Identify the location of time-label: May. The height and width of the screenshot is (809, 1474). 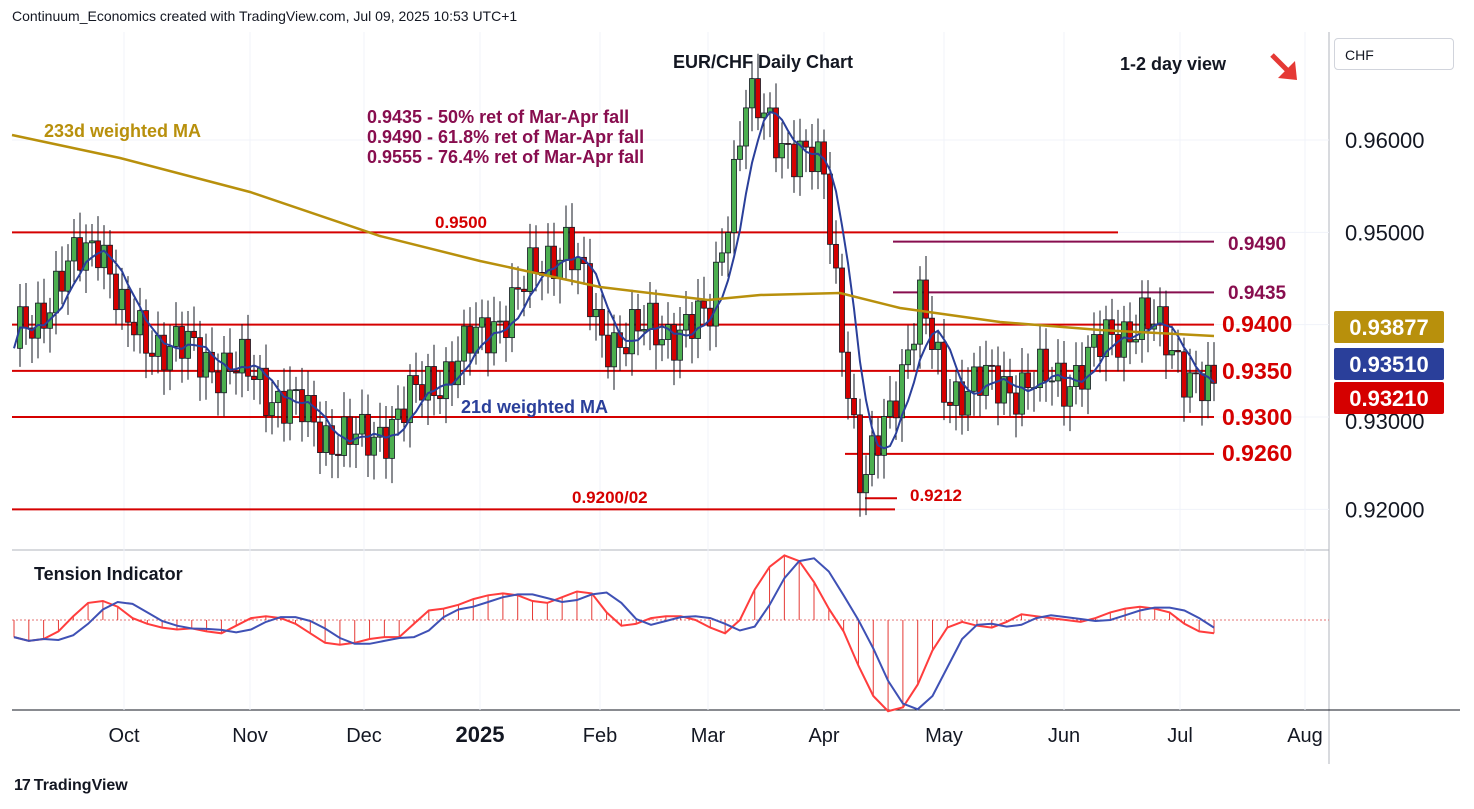
(944, 736).